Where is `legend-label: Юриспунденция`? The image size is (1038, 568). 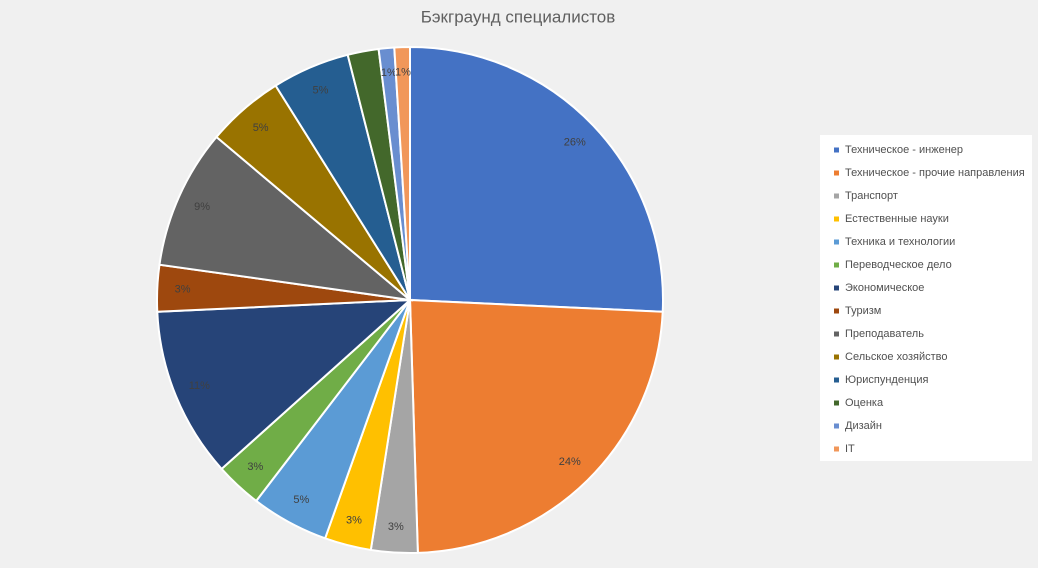
legend-label: Юриспунденция is located at coordinates (886, 380).